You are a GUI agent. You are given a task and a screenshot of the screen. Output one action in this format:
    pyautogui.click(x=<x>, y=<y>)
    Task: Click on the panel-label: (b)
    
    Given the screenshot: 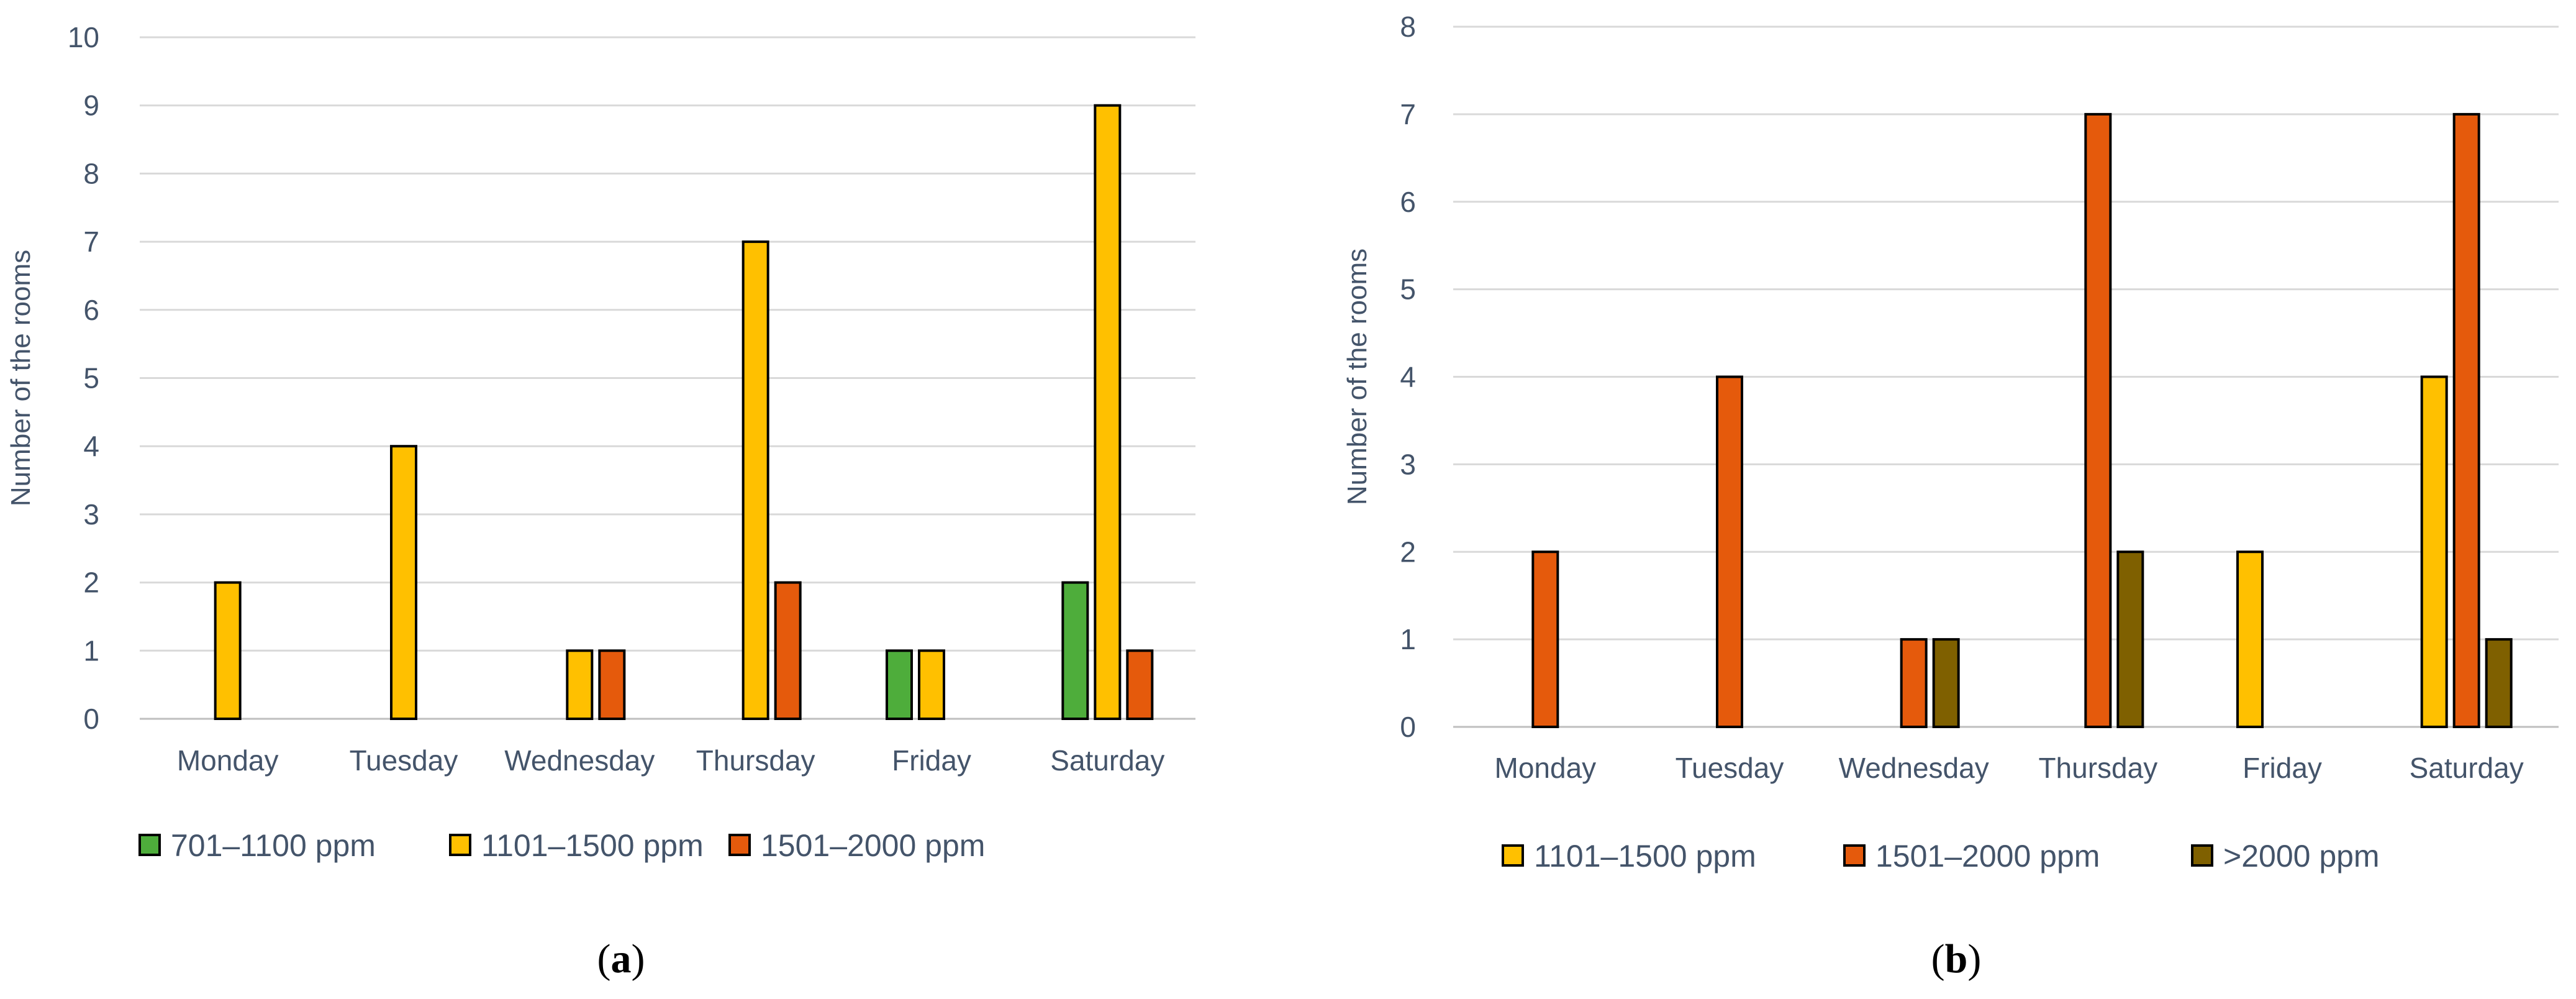 What is the action you would take?
    pyautogui.click(x=1956, y=959)
    